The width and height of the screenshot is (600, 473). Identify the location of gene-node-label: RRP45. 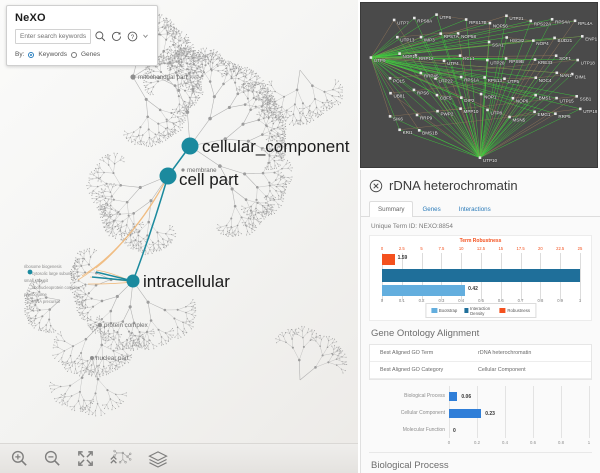
(431, 76).